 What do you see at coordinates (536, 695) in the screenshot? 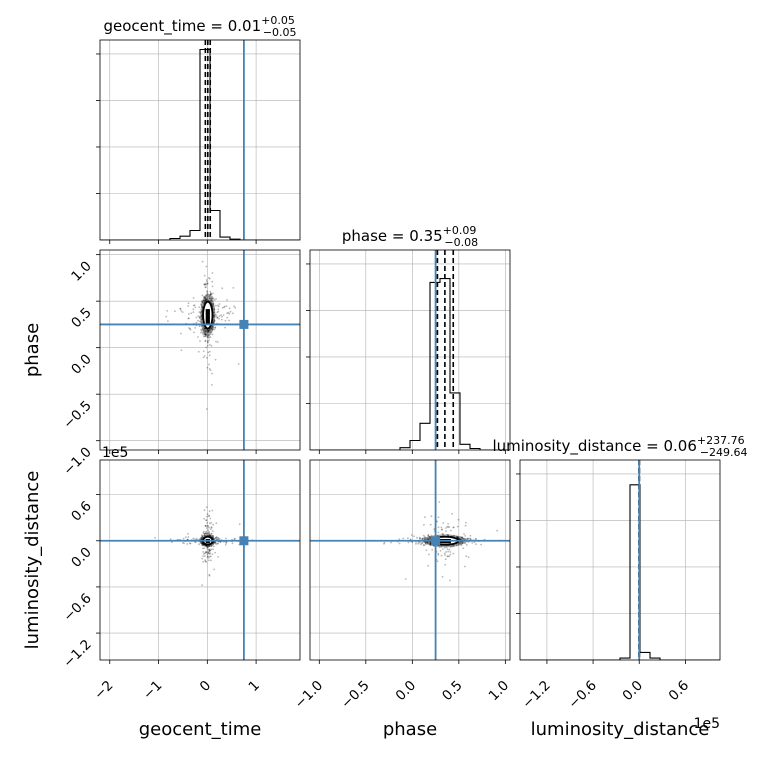
I see `tick-label-x-luminosity_distance: −1.2` at bounding box center [536, 695].